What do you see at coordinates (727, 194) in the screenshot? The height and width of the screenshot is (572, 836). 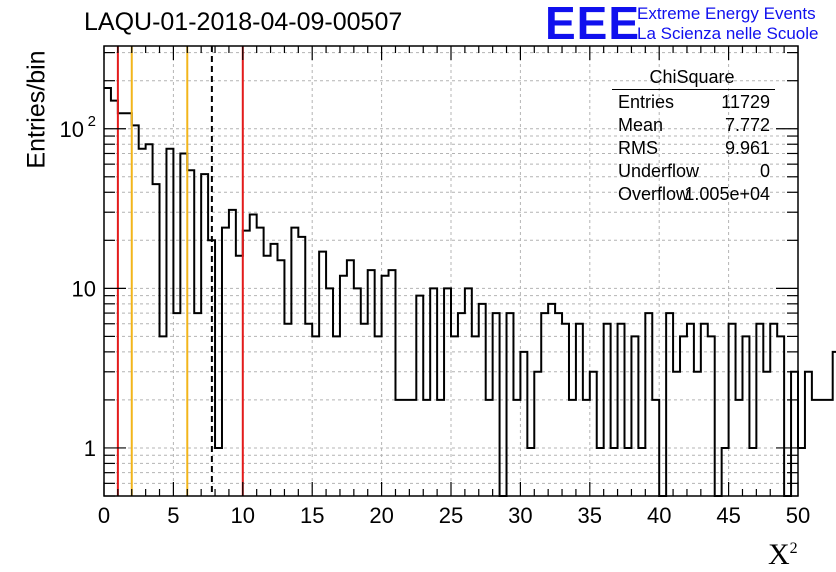 I see `stats-value: 1.005e+04` at bounding box center [727, 194].